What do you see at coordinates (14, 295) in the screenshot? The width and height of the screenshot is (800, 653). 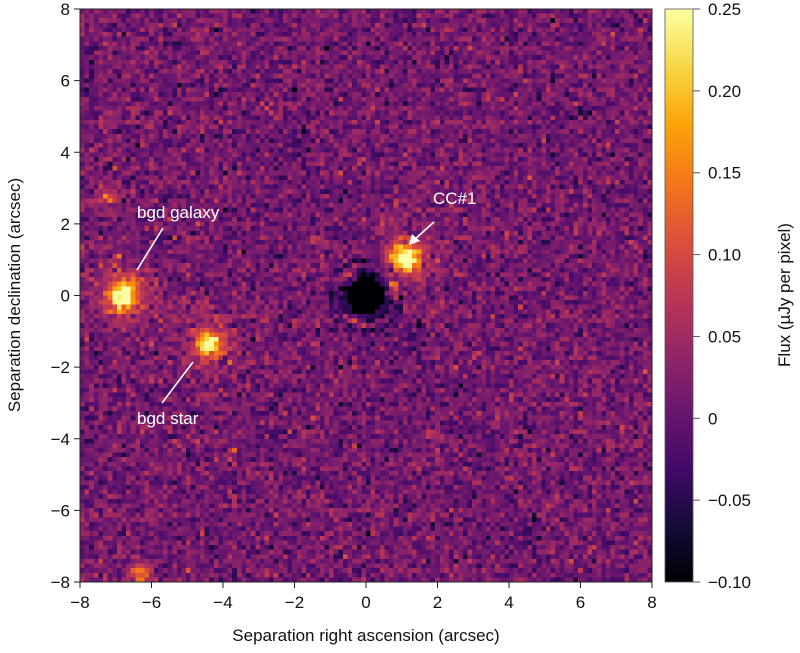 I see `y-axis-label: Separation declination (arcsec)` at bounding box center [14, 295].